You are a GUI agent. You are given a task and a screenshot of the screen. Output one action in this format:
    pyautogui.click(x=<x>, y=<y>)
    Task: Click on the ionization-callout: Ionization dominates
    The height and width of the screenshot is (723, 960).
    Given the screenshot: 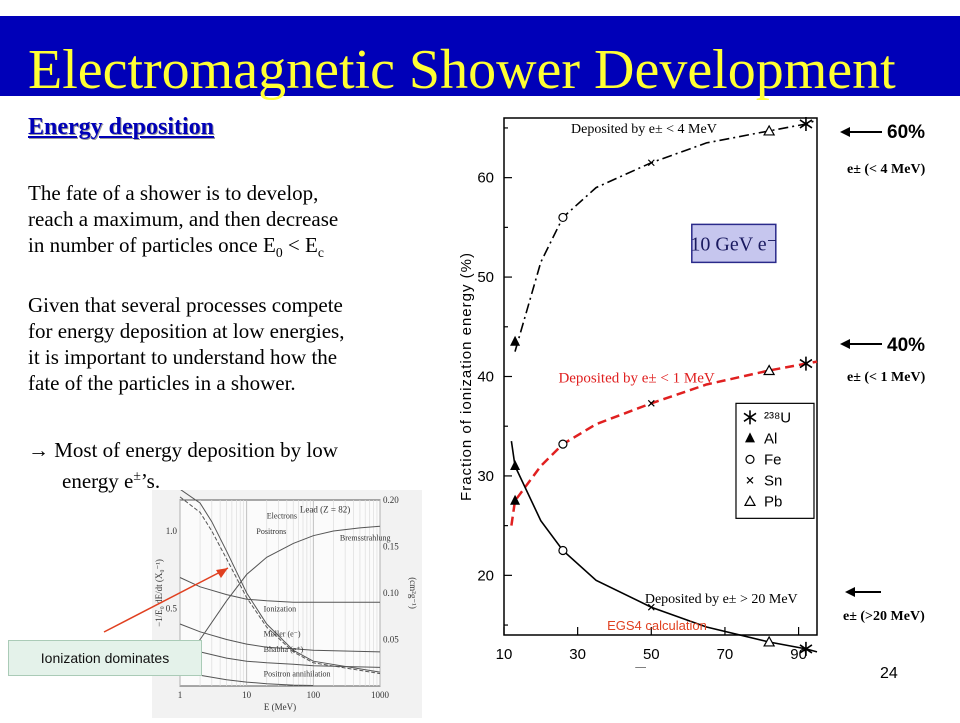 What is the action you would take?
    pyautogui.click(x=105, y=658)
    